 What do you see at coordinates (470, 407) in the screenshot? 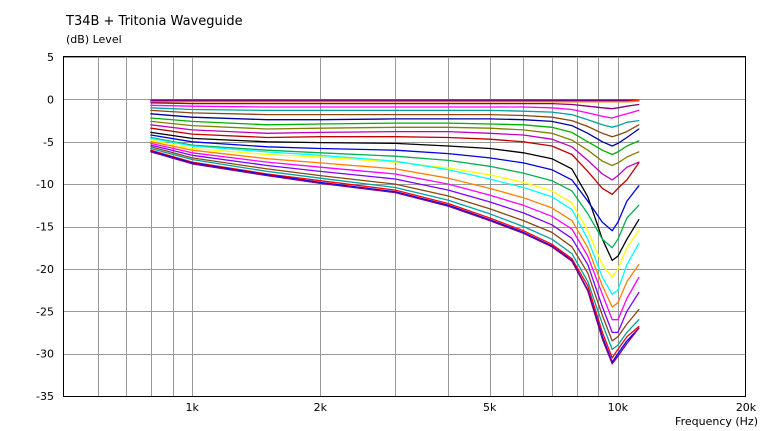
I see `x-tick-labels: 1k 2k 5k 10k 20k` at bounding box center [470, 407].